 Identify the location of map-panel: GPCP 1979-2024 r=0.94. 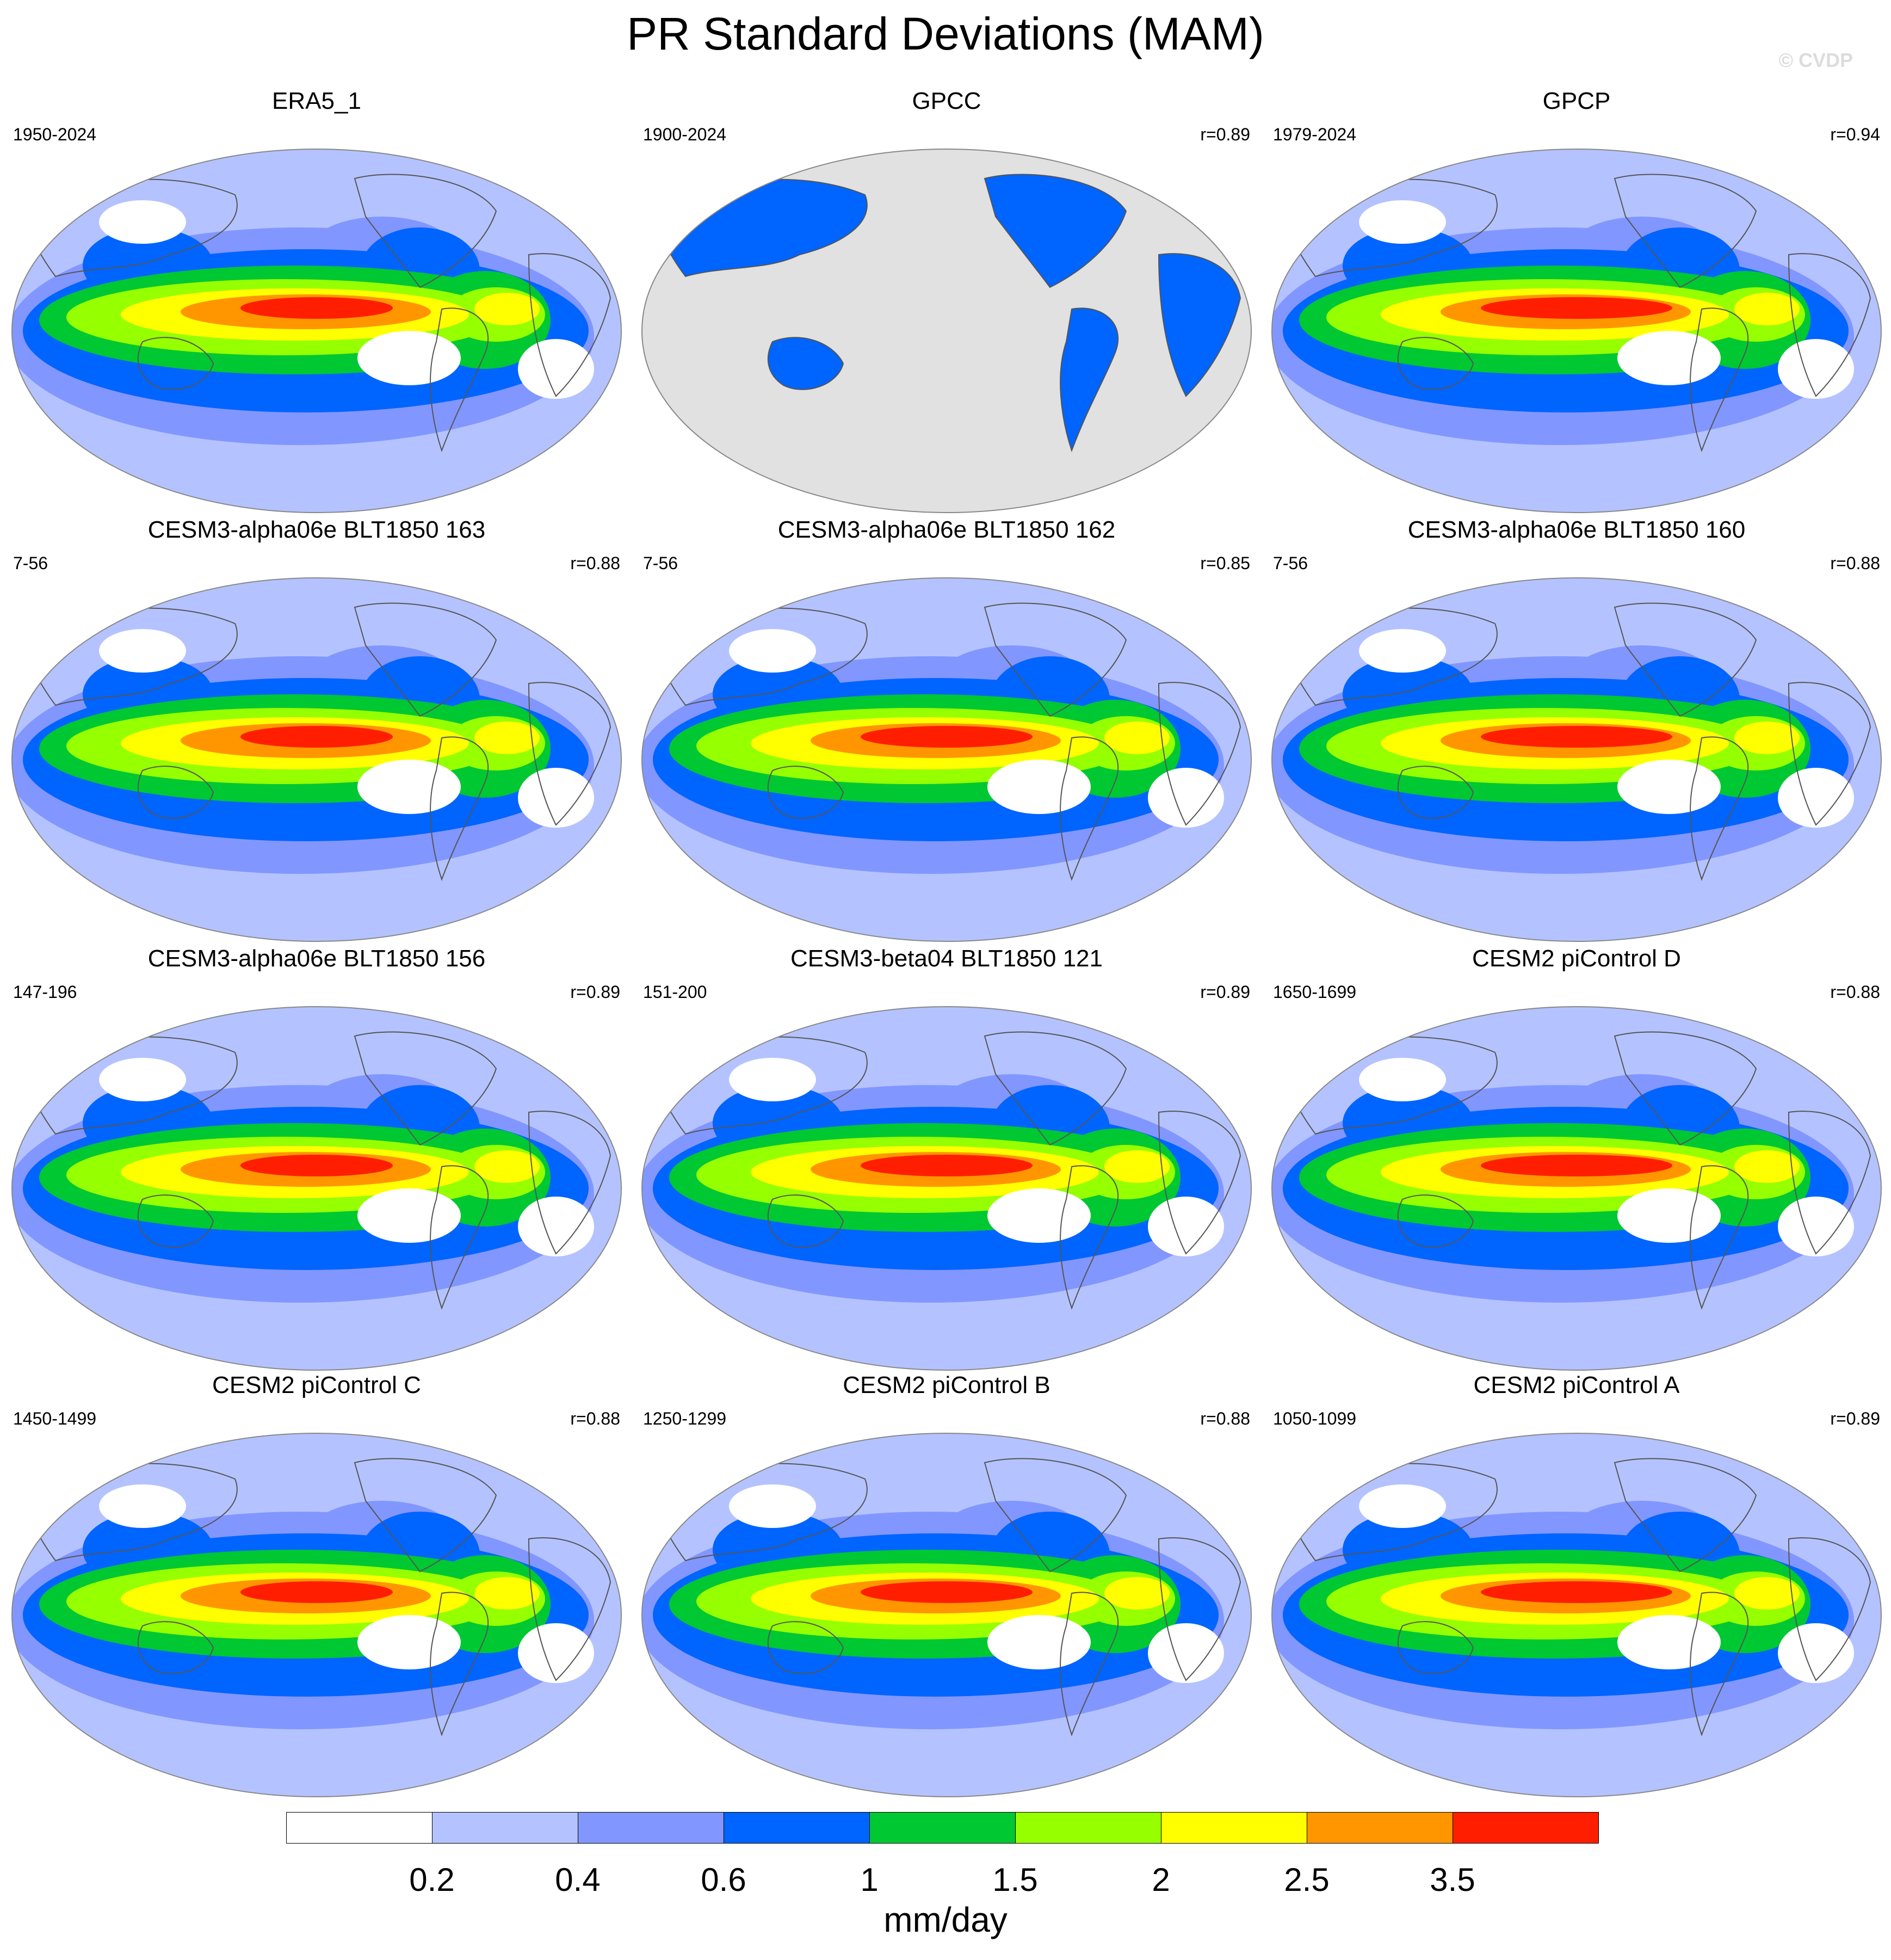
(1576, 302).